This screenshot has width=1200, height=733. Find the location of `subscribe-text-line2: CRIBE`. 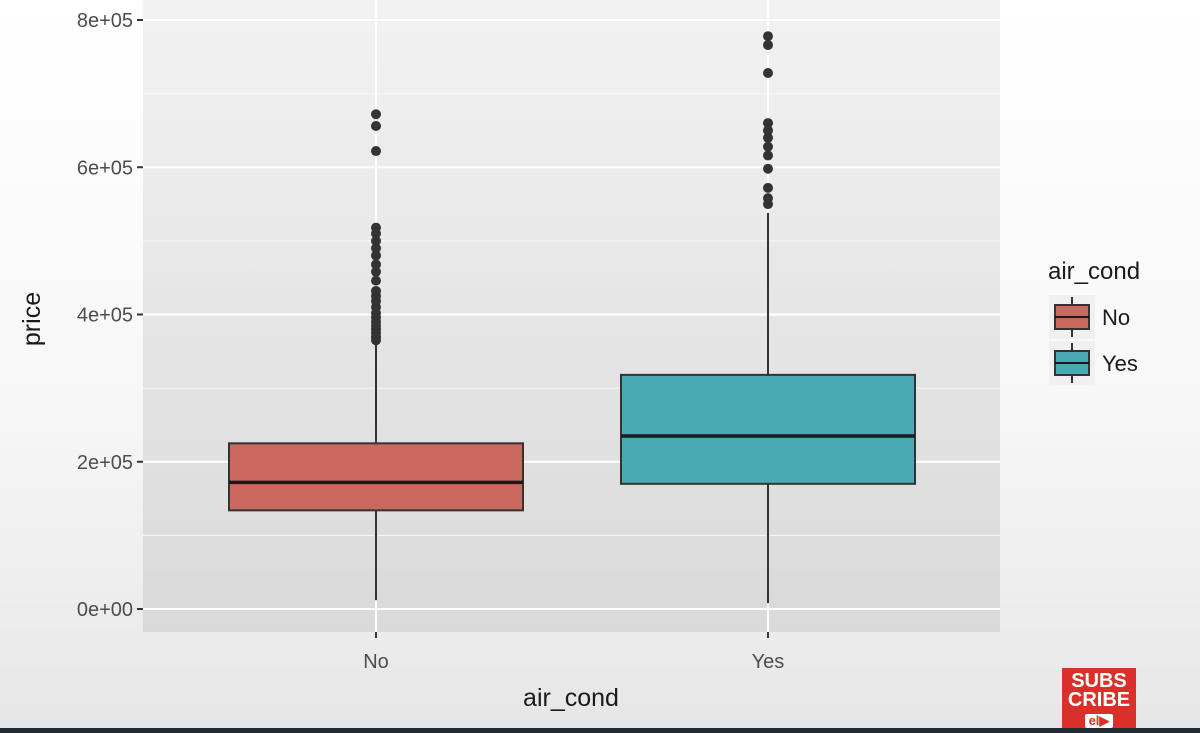

subscribe-text-line2: CRIBE is located at coordinates (1099, 700).